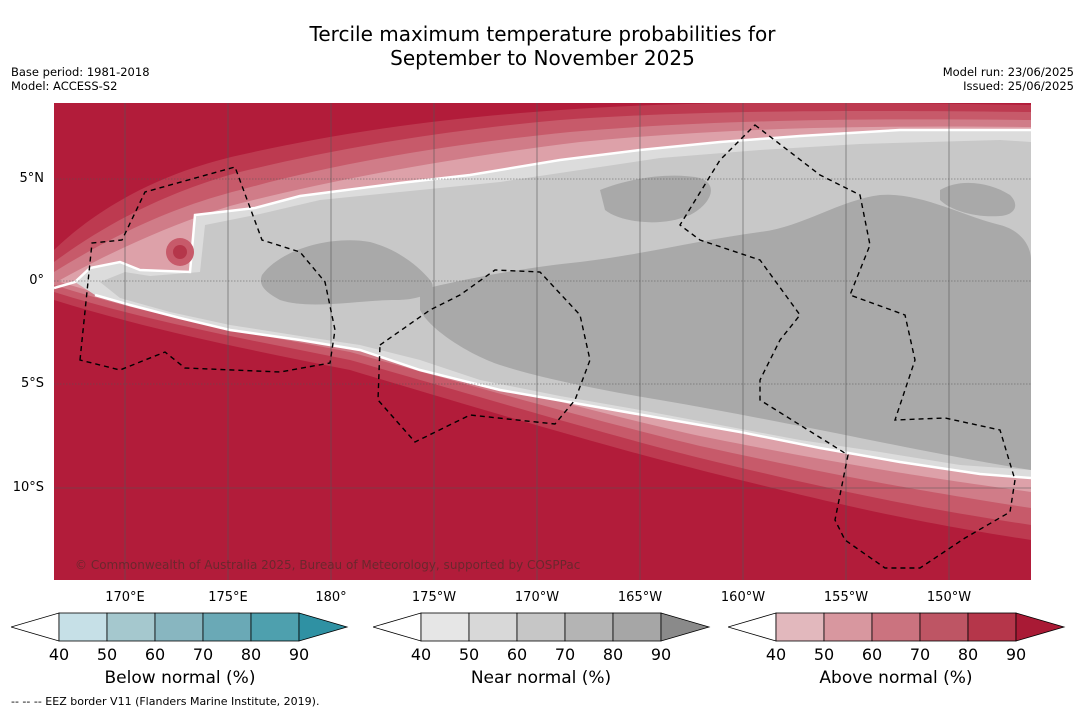  Describe the element at coordinates (1018, 86) in the screenshot. I see `issued-date: Issued: 25/06/2025` at that location.